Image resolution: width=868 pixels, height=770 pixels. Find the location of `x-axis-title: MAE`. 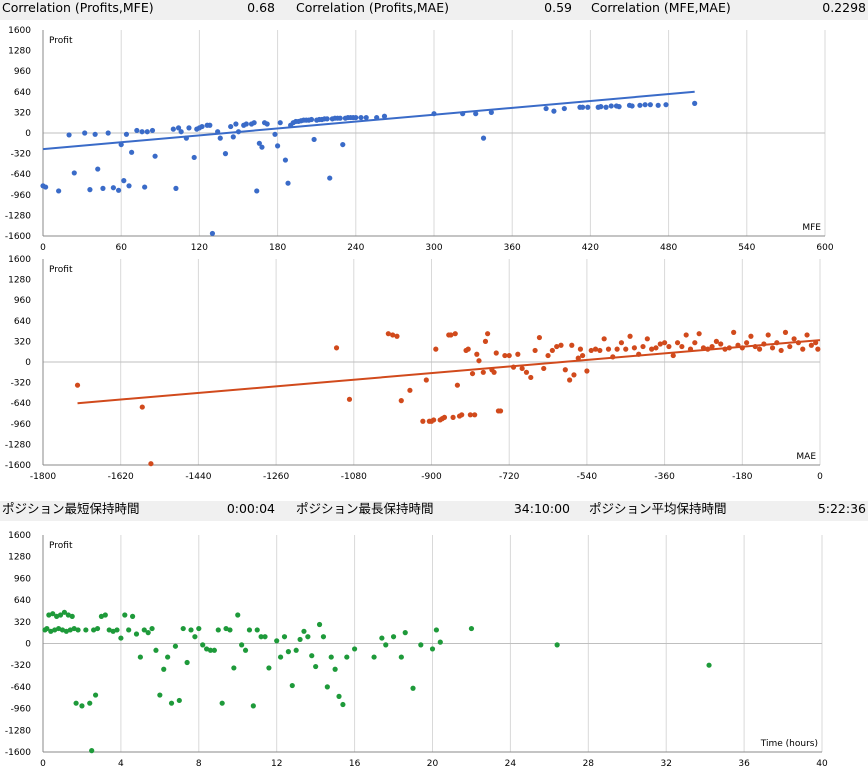

x-axis-title: MAE is located at coordinates (806, 457).